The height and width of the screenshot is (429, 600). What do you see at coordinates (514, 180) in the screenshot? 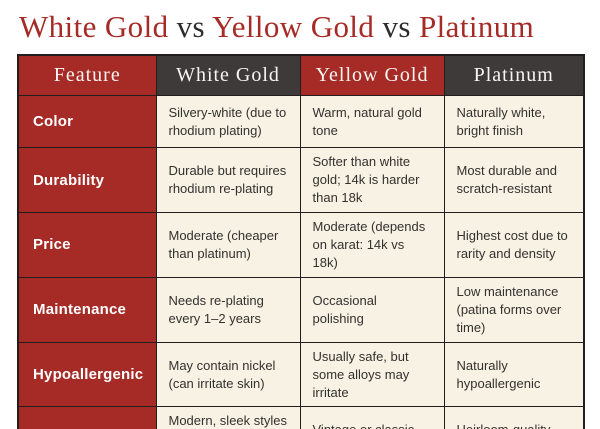
I see `value-cell: Most durable and scratch-resistant` at bounding box center [514, 180].